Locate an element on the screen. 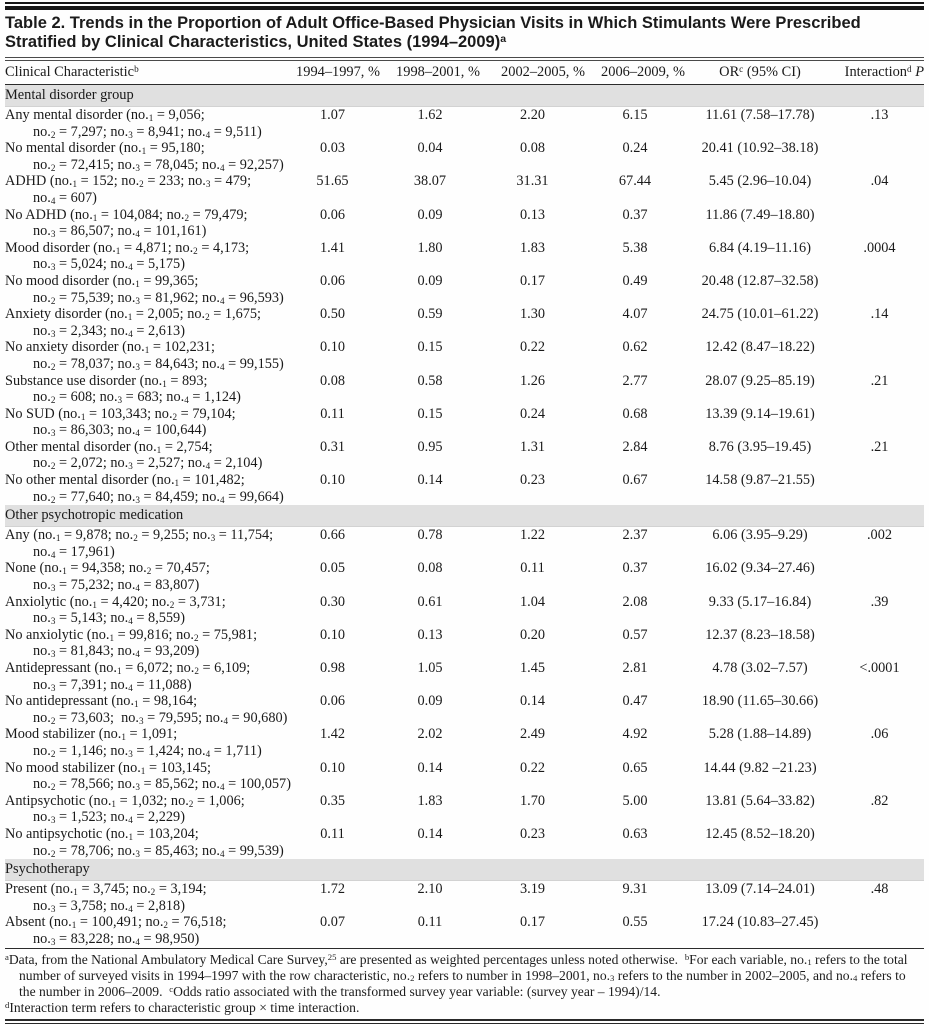 This screenshot has height=1024, width=929. percent-value: 0.05 is located at coordinates (332, 568).